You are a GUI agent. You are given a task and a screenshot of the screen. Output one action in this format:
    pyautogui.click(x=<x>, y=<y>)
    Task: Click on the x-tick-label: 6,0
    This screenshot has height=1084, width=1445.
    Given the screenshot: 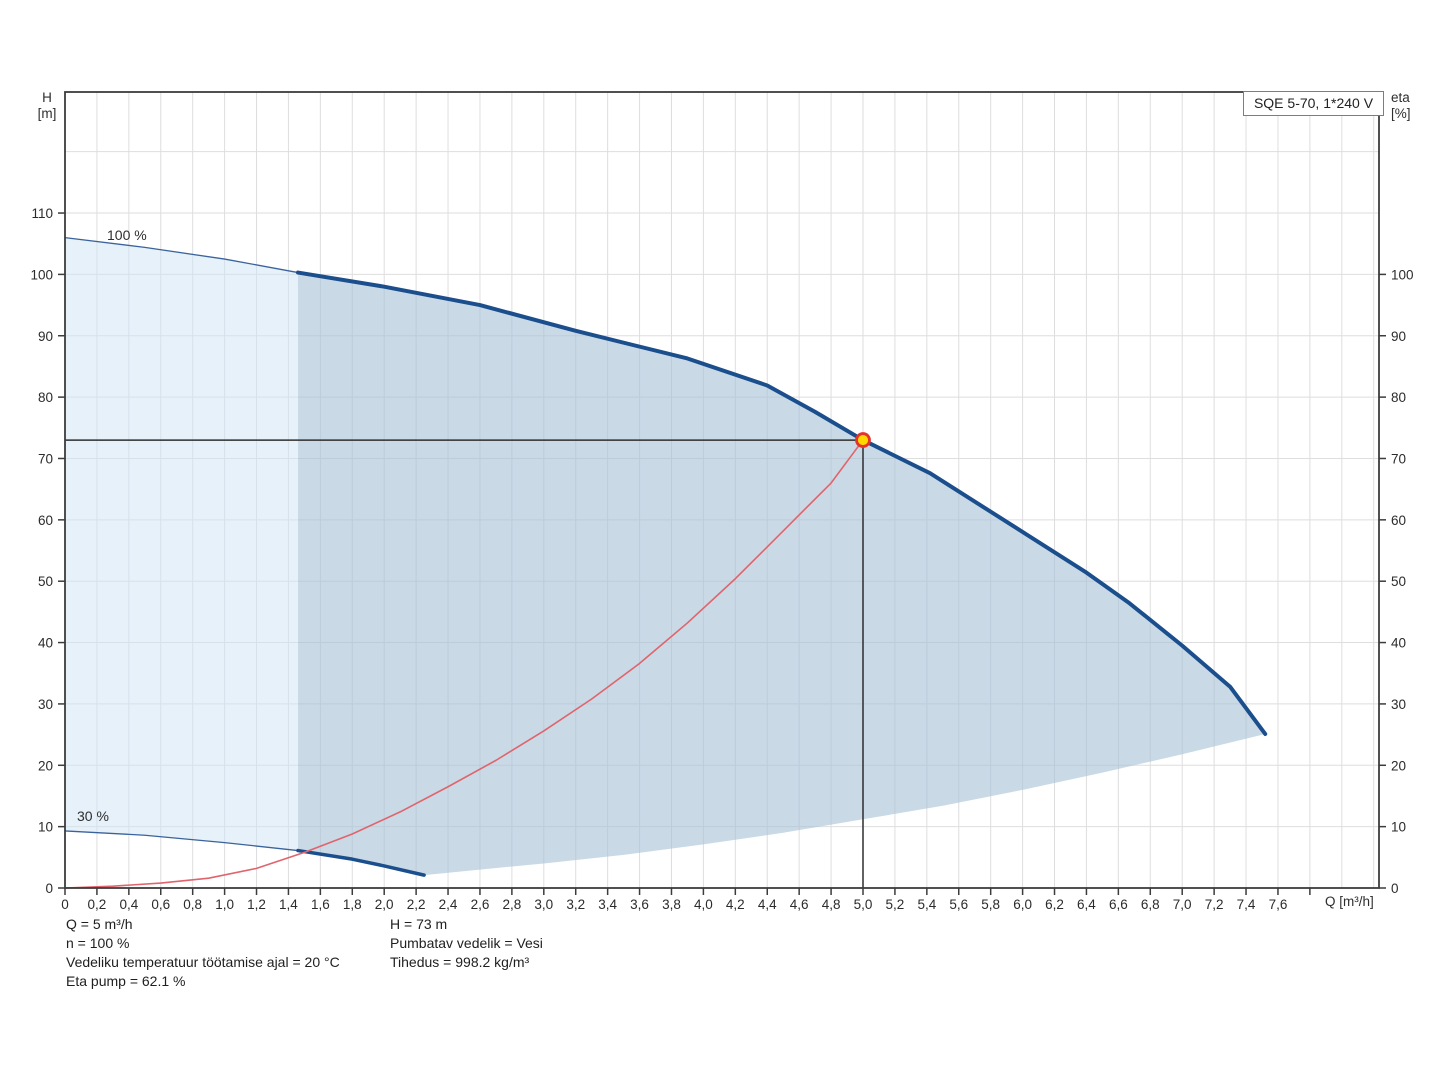 What is the action you would take?
    pyautogui.click(x=1022, y=904)
    